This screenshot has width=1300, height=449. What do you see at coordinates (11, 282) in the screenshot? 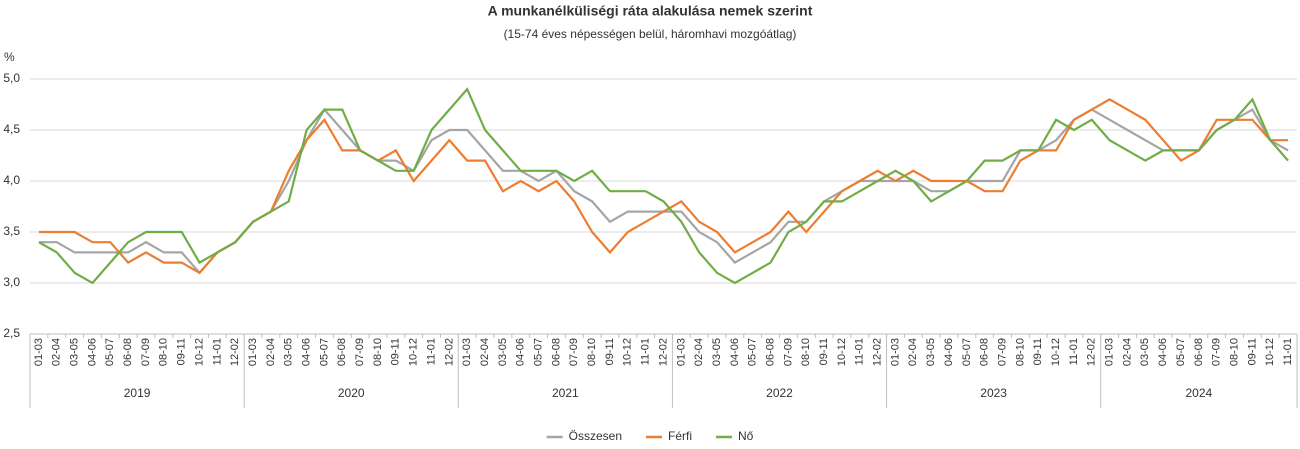
I see `y-tick-label: 3,0` at bounding box center [11, 282].